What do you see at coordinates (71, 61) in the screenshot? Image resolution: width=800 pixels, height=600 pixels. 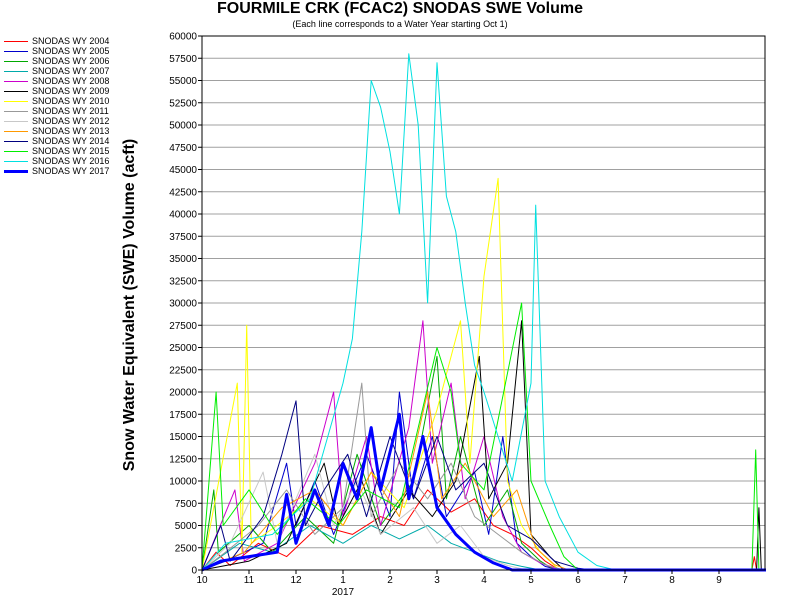 I see `legend-label: SNODAS WY 2006` at bounding box center [71, 61].